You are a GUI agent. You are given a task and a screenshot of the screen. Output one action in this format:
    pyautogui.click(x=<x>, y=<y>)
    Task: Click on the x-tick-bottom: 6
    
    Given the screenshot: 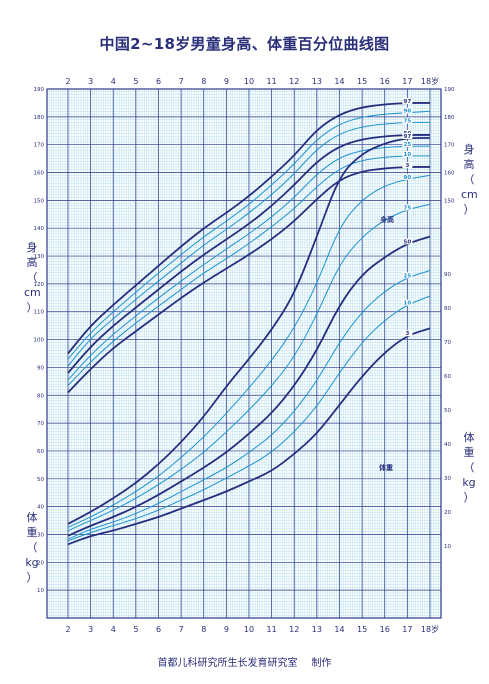 What is the action you would take?
    pyautogui.click(x=158, y=629)
    